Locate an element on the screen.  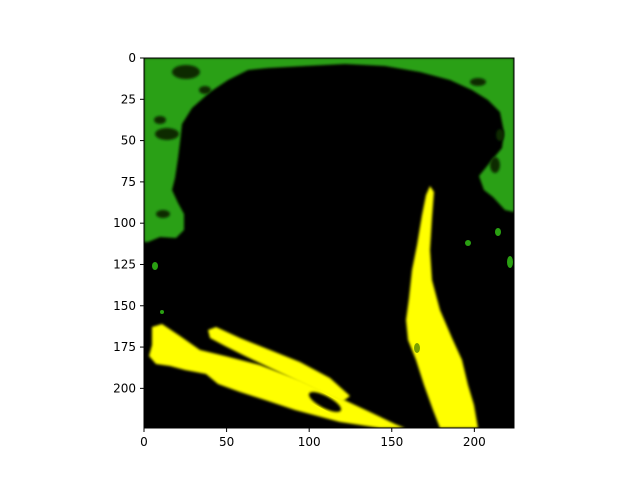
y-tick-label: 50 is located at coordinates (128, 141).